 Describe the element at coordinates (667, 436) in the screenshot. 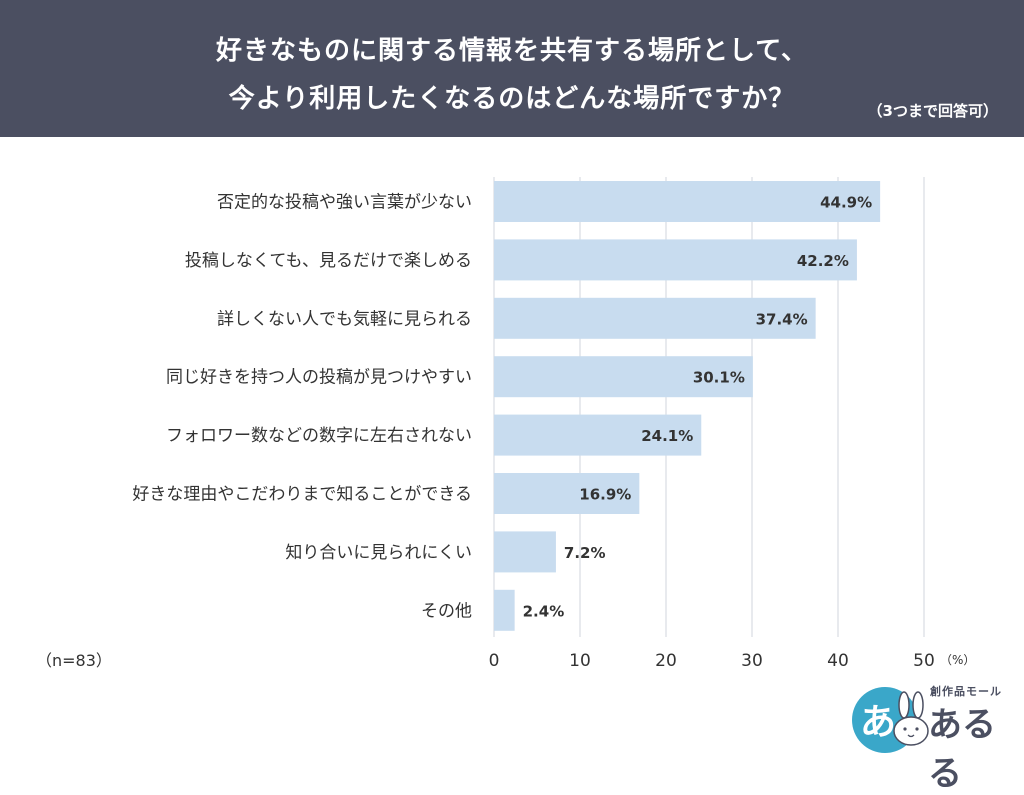

I see `value-label: 24.1%` at that location.